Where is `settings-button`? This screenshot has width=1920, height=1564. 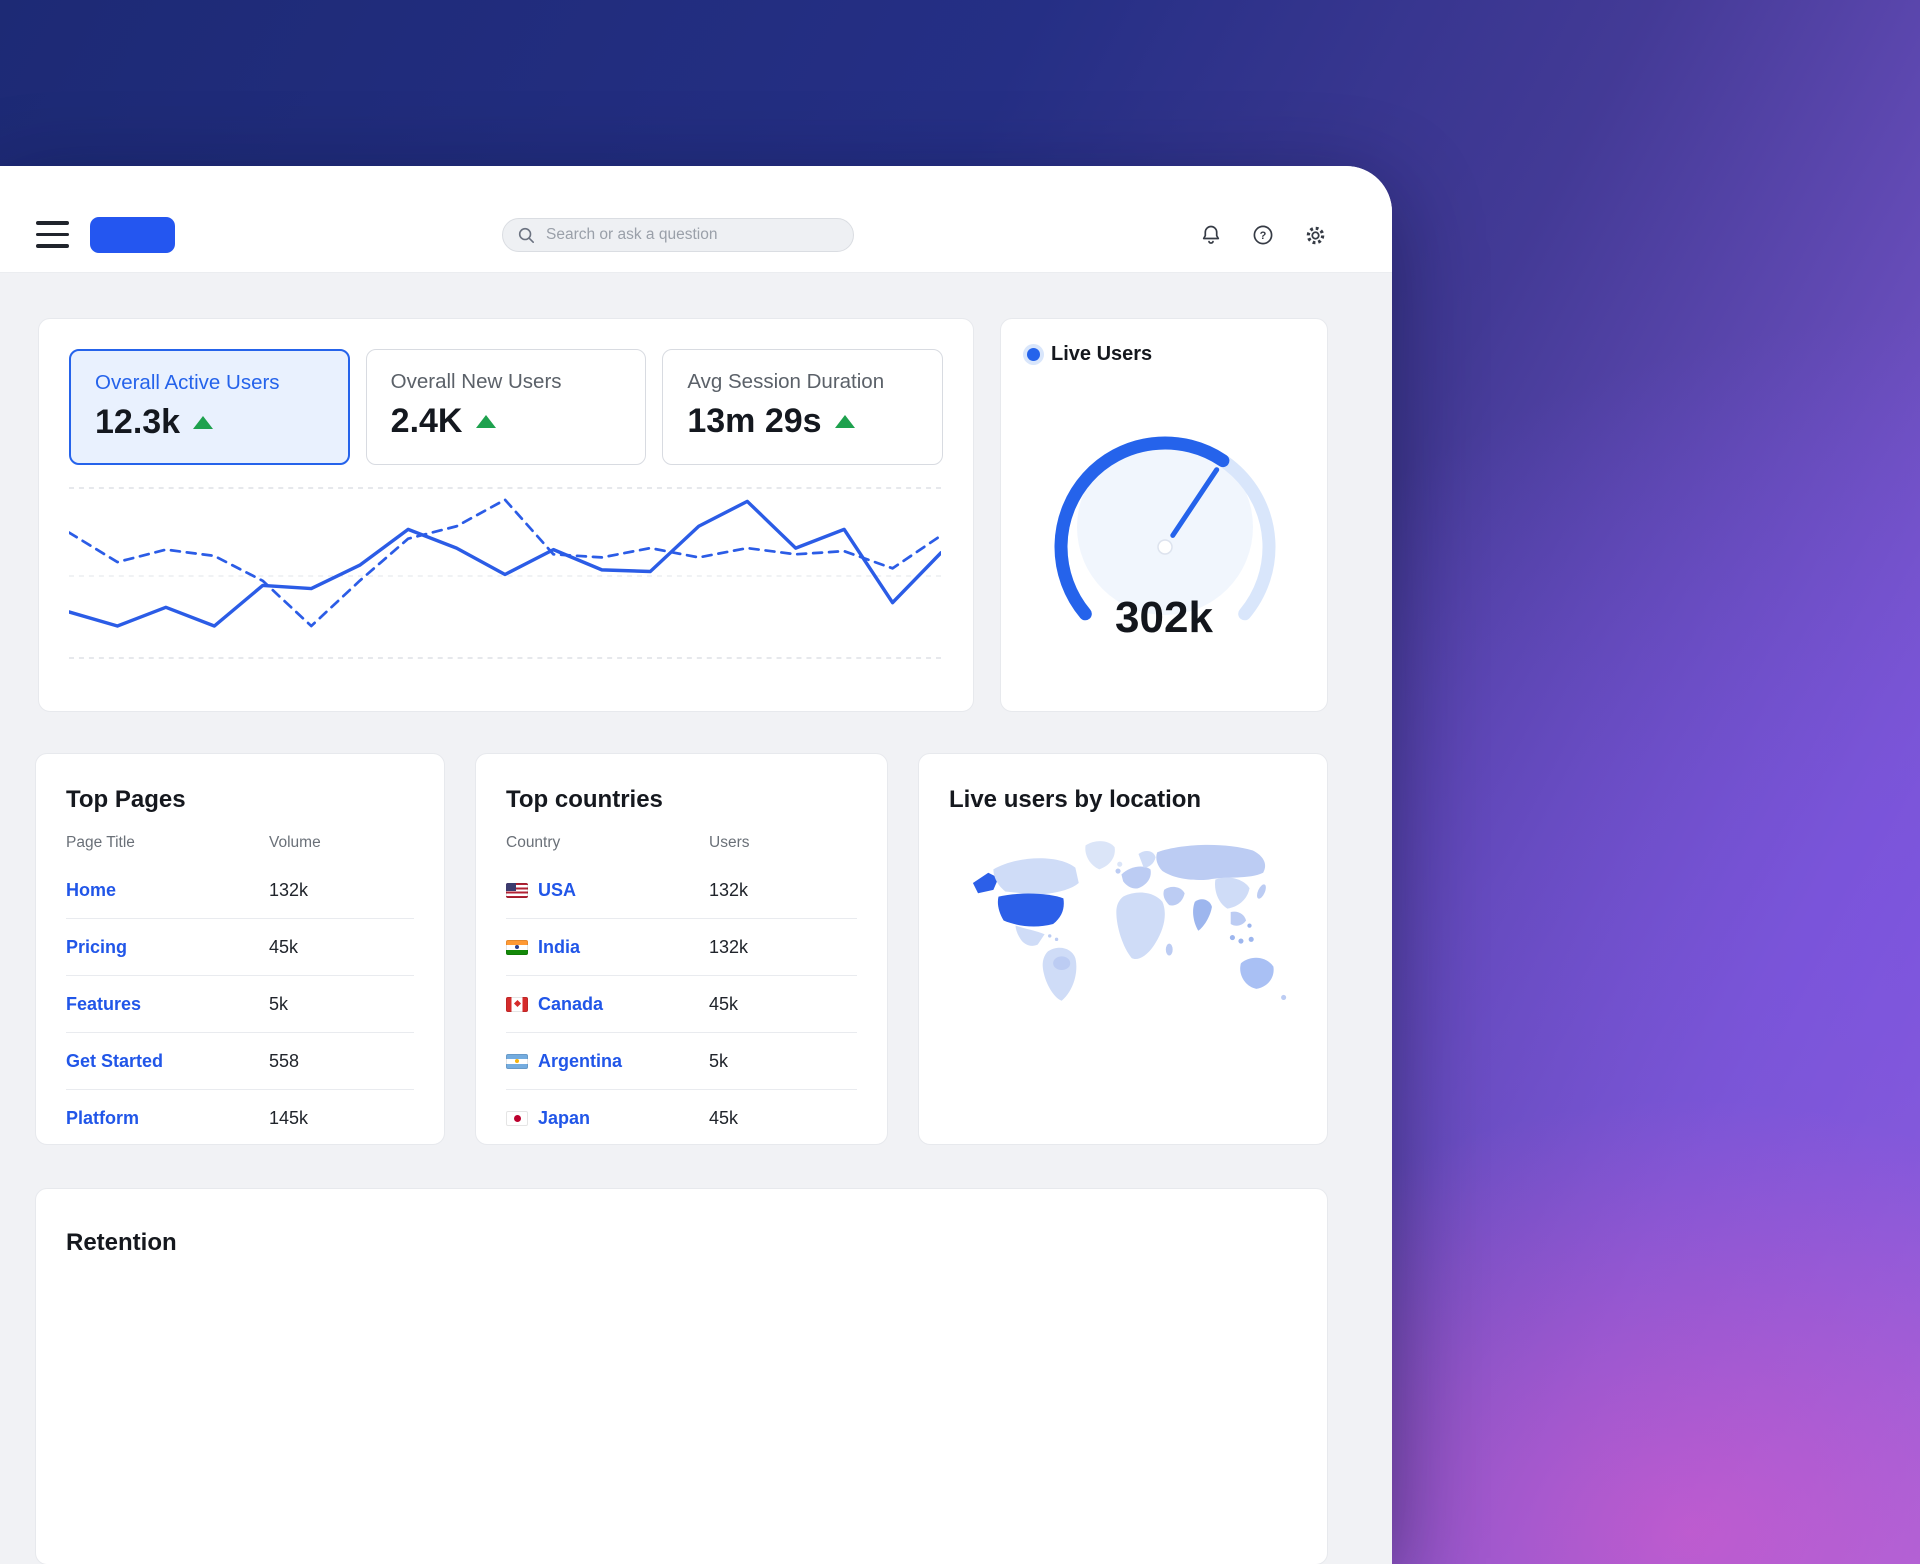
settings-button is located at coordinates (1315, 235).